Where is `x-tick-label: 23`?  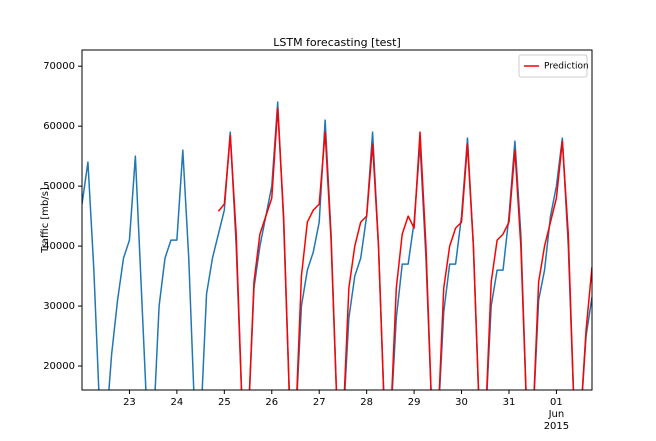
x-tick-label: 23 is located at coordinates (129, 402).